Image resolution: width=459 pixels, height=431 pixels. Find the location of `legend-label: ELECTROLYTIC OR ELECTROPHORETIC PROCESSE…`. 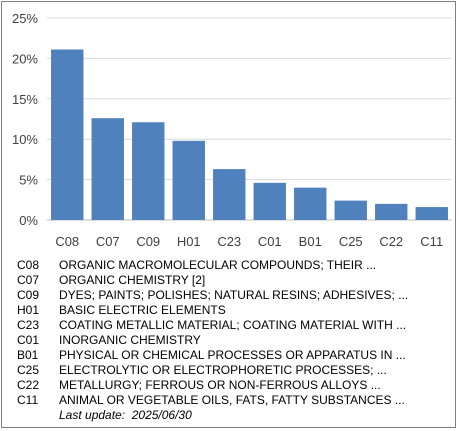

legend-label: ELECTROLYTIC OR ELECTROPHORETIC PROCESSE… is located at coordinates (223, 370).